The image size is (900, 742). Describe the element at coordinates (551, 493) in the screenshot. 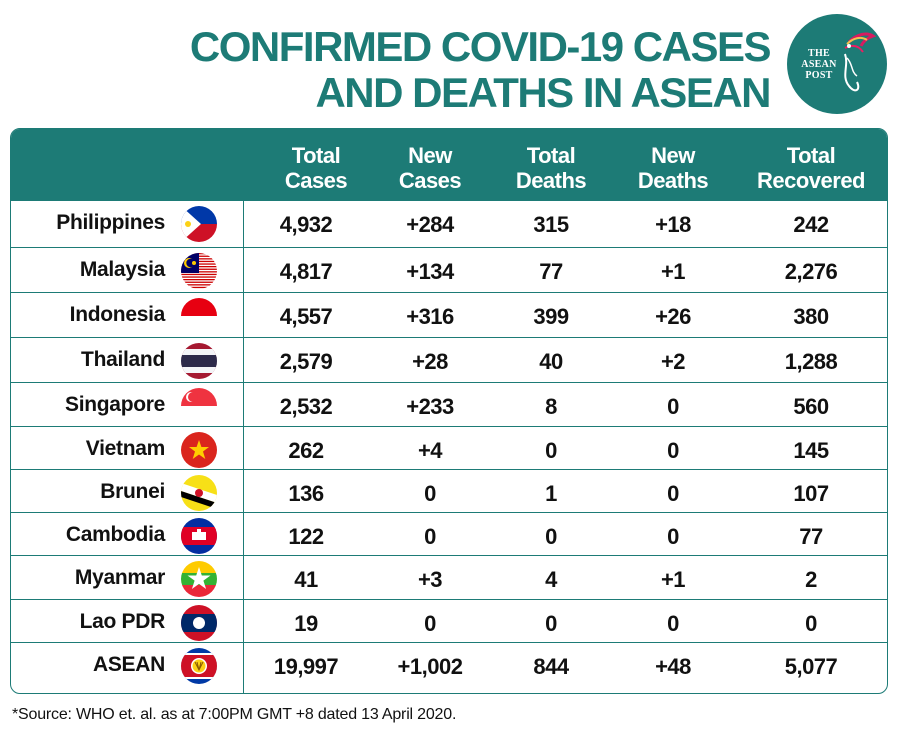

I see `total-deaths-cell: 1` at that location.